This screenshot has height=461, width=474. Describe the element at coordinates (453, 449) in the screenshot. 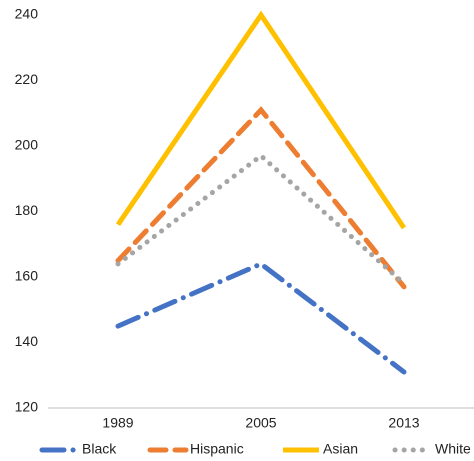

I see `legend-label: White` at that location.